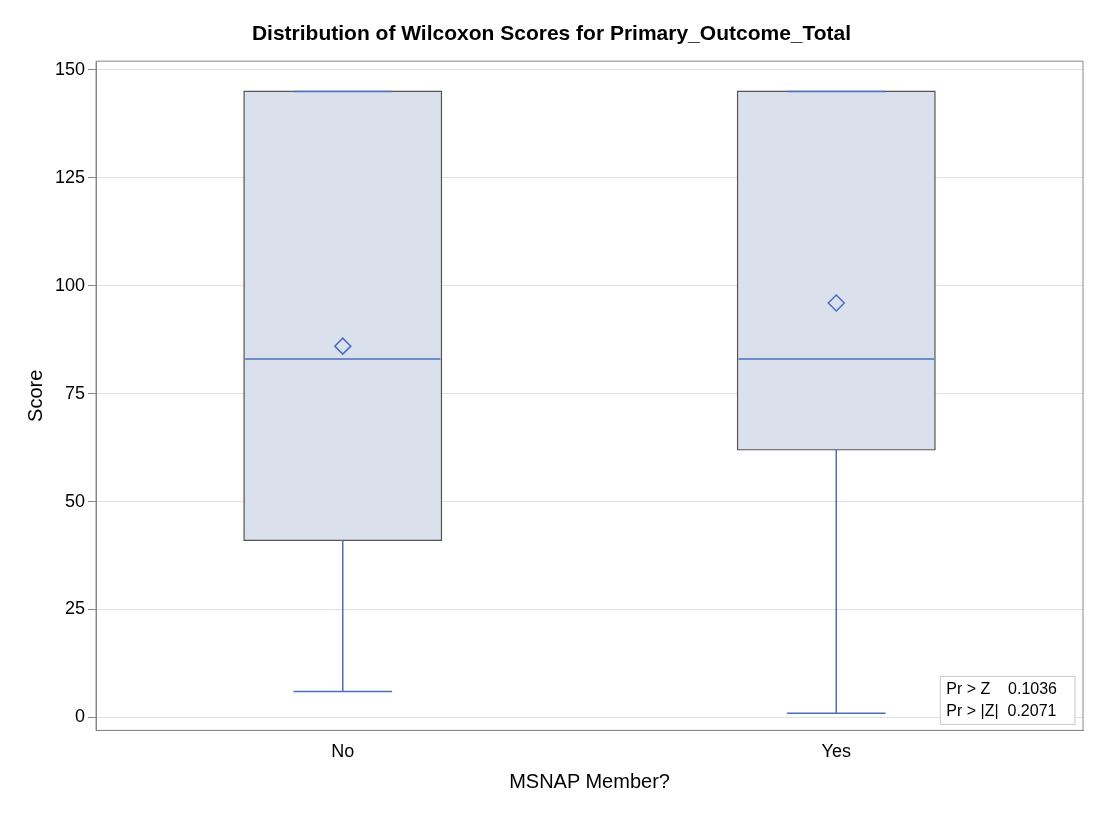  Describe the element at coordinates (343, 751) in the screenshot. I see `x-tick-label: No` at that location.